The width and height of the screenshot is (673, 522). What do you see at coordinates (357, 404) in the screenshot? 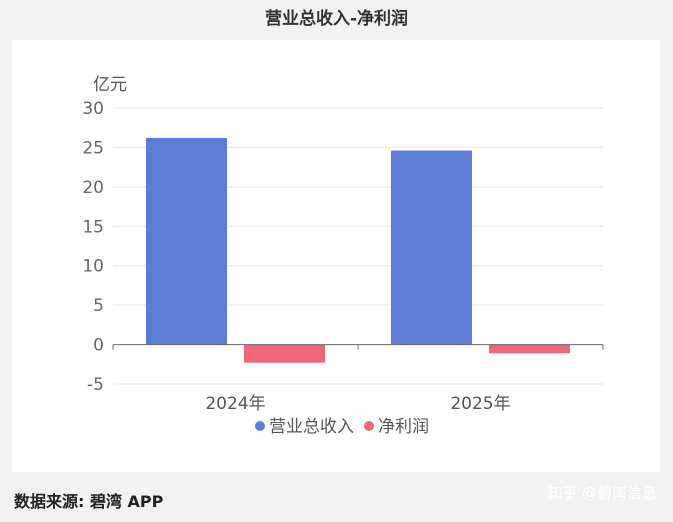
I see `x-tick-labels: 2024年 2025年` at bounding box center [357, 404].